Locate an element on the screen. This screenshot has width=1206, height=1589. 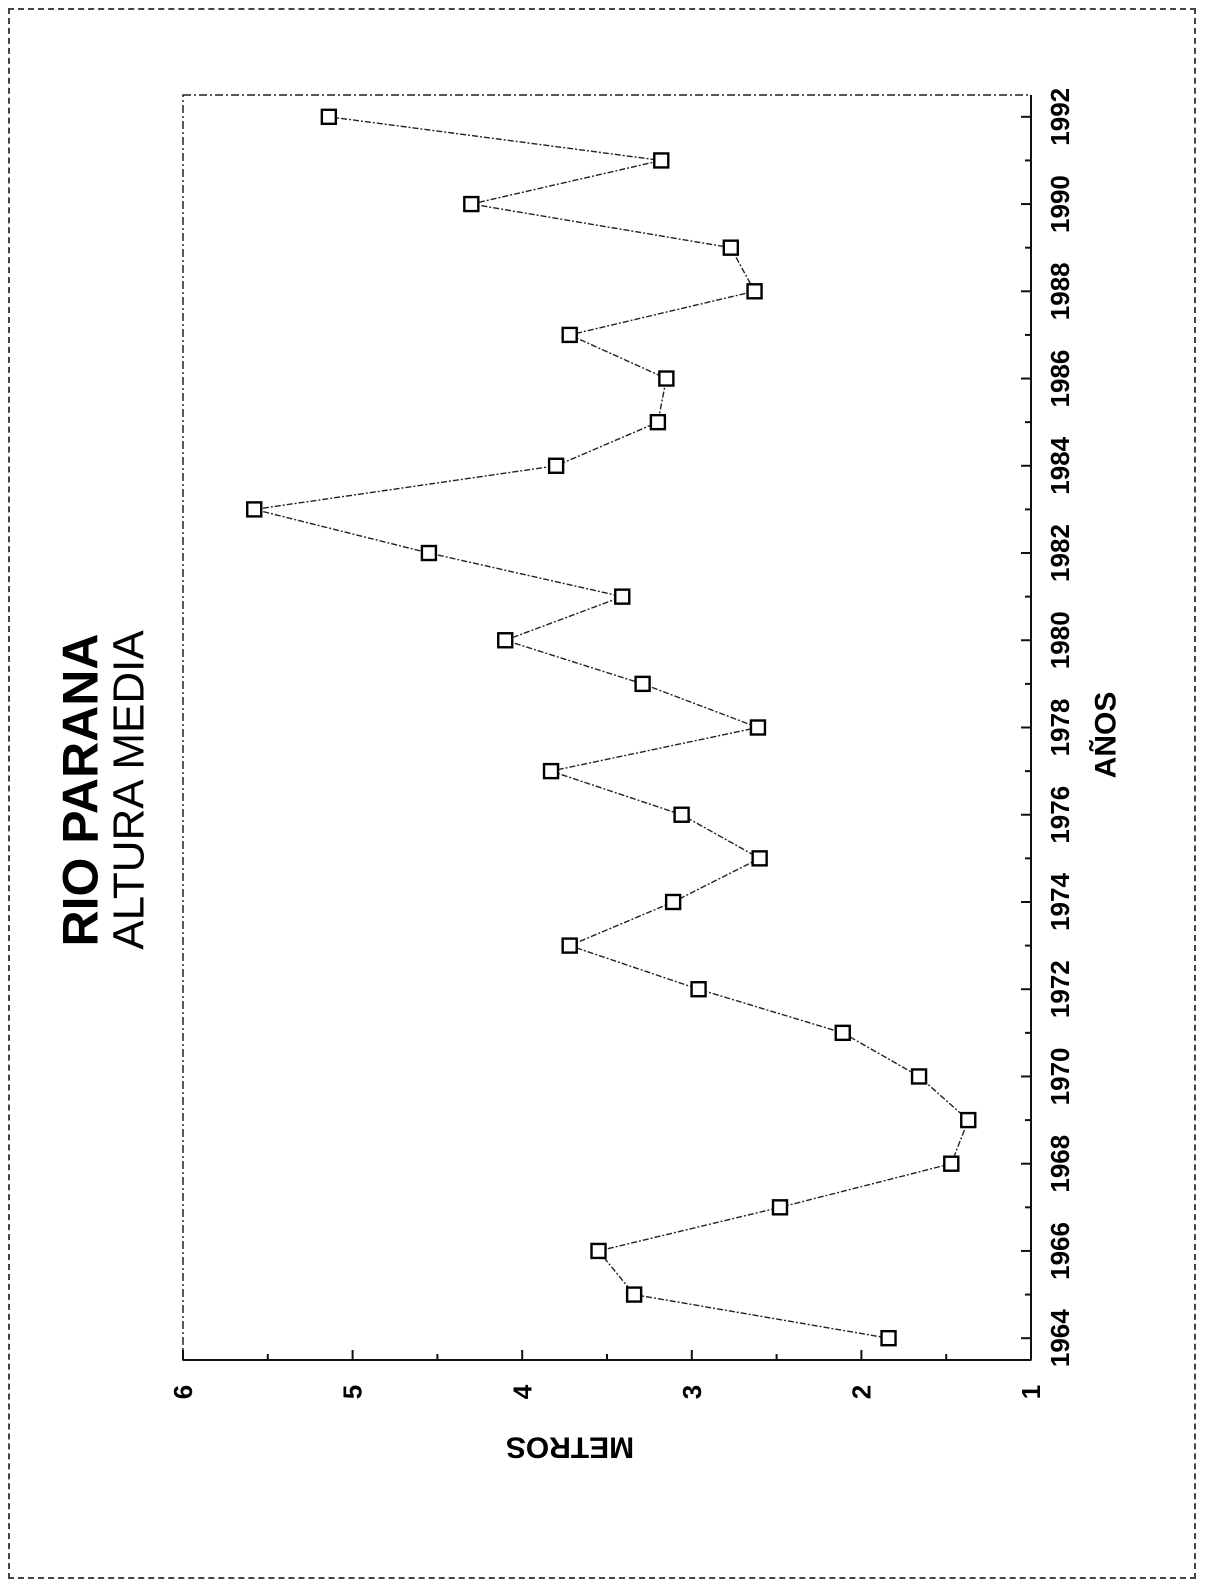
chart-title: RIO PARANA is located at coordinates (81, 790).